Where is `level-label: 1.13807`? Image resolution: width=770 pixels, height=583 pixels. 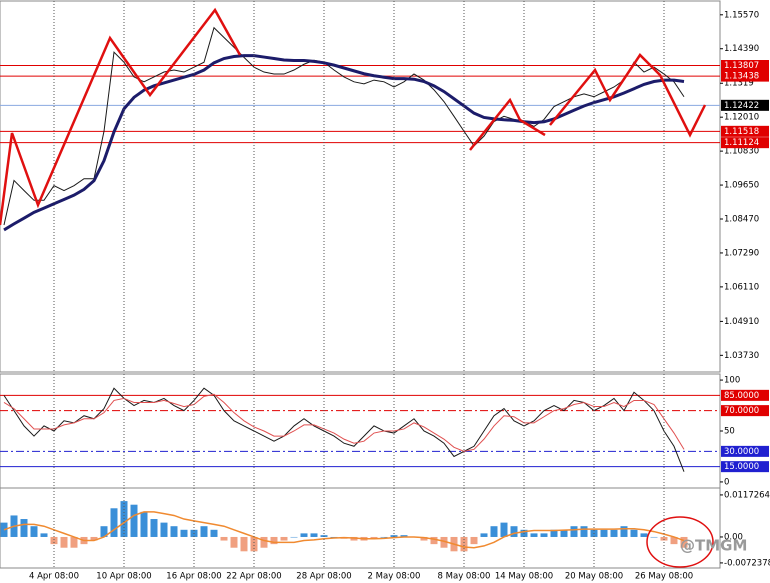
level-label: 1.13807 is located at coordinates (741, 66).